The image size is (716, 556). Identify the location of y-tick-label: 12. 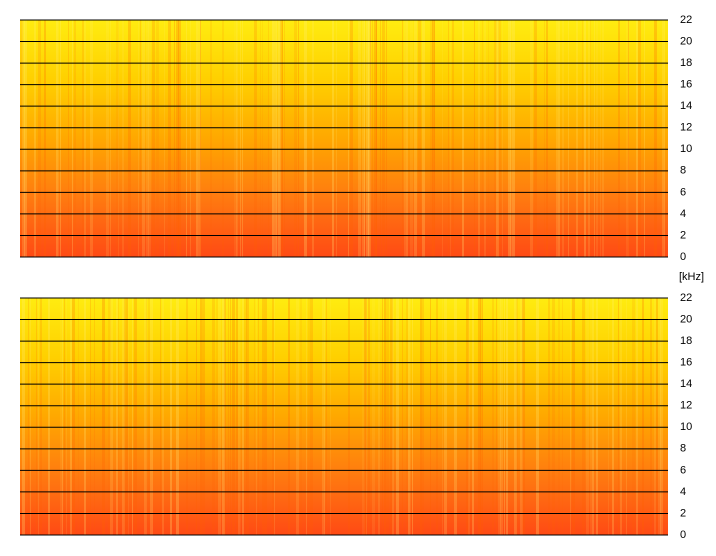
(686, 128).